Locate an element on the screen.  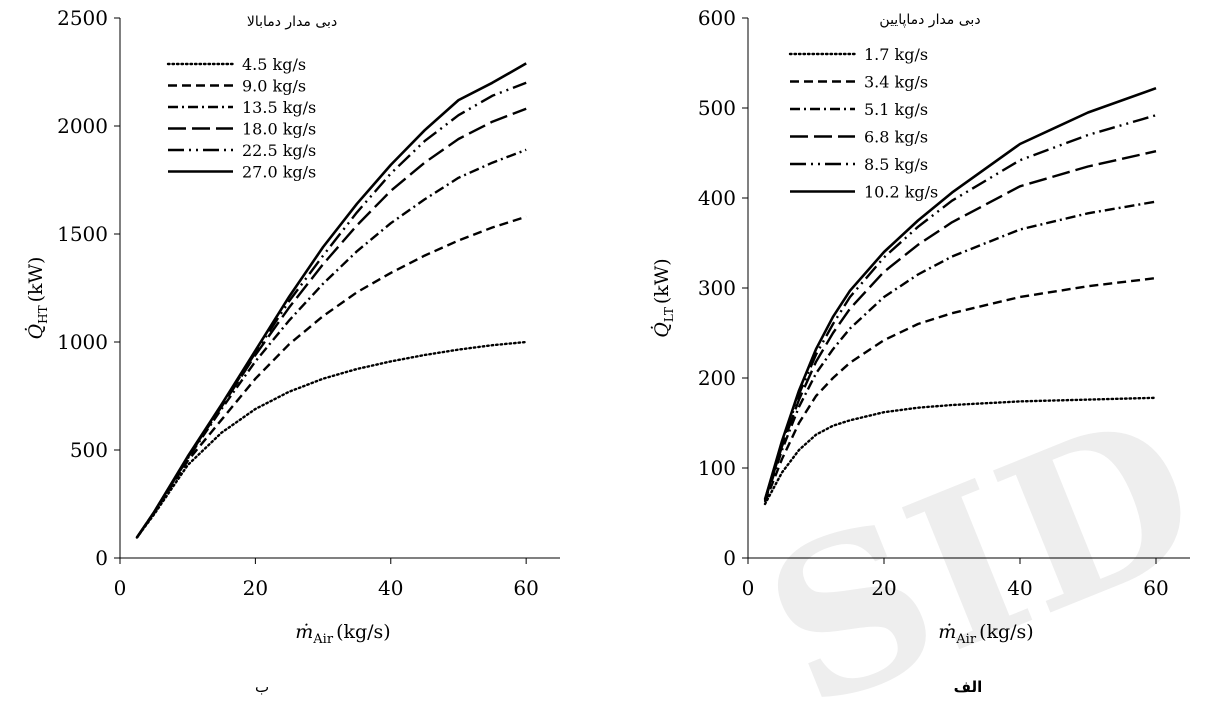
y-tick-label: 200 is located at coordinates (717, 378).